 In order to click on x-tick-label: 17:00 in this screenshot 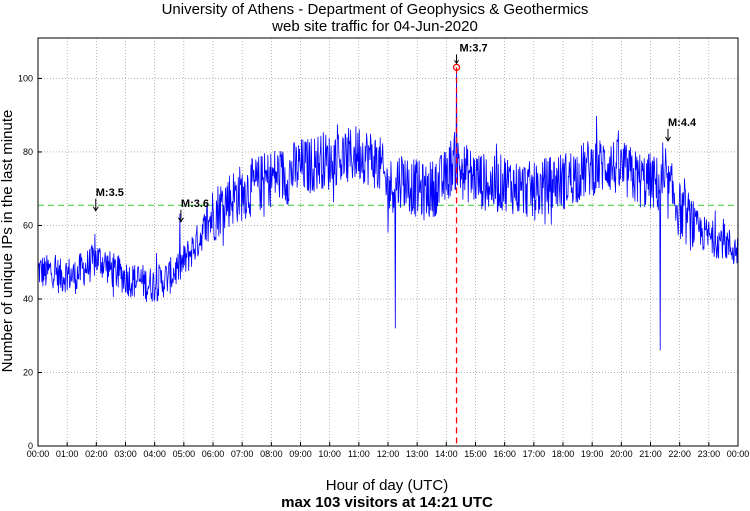, I will do `click(534, 454)`.